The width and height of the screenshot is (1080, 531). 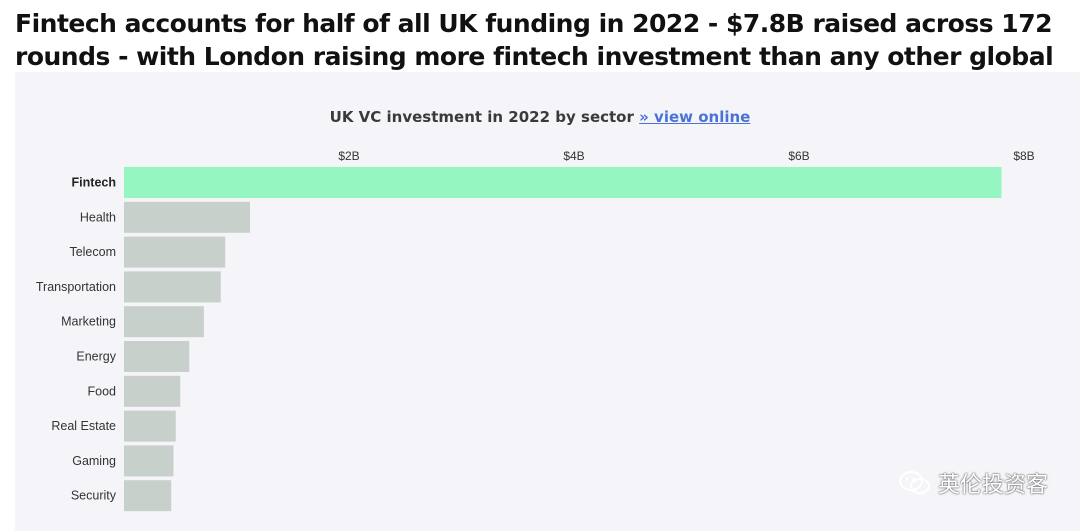 I want to click on view-online-link: » view online, so click(x=695, y=117).